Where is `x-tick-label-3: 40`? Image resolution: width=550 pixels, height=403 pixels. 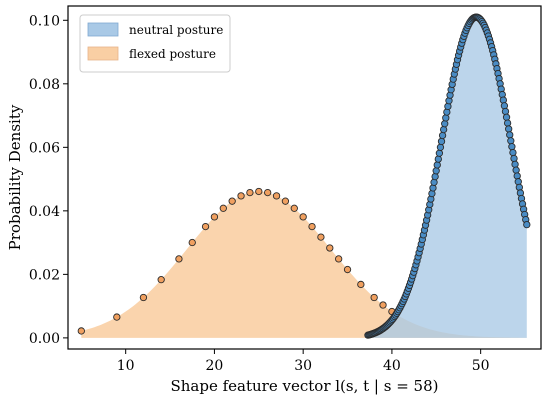
x-tick-label-3: 40 is located at coordinates (392, 366).